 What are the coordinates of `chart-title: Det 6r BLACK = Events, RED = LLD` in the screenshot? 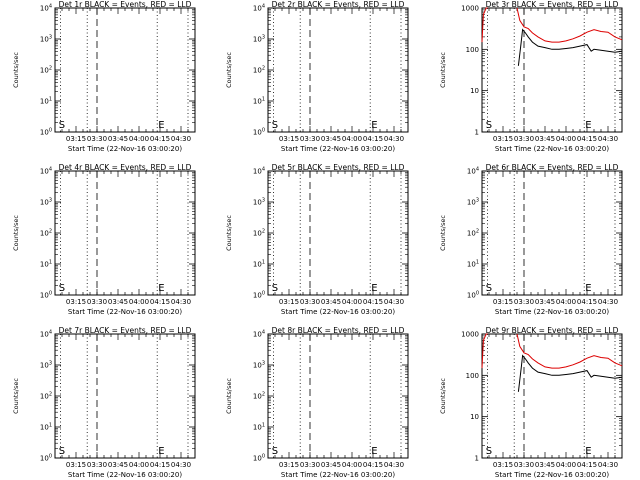 It's located at (552, 167).